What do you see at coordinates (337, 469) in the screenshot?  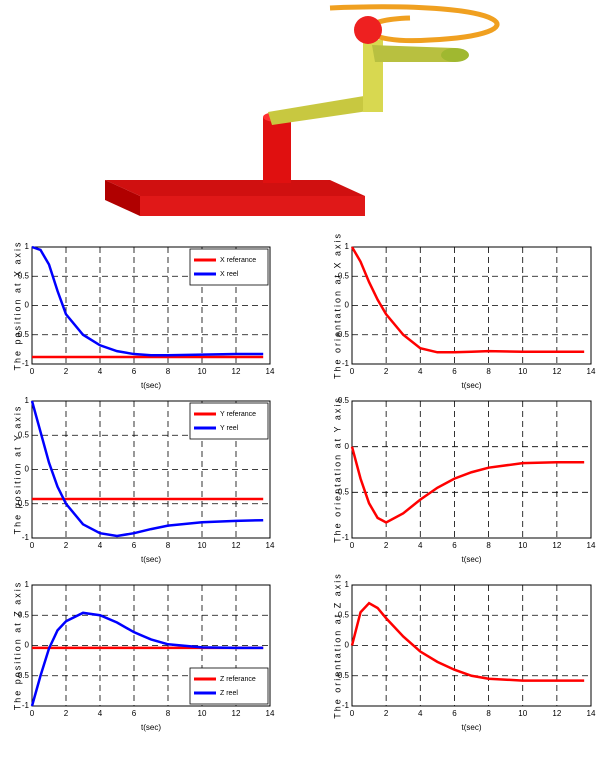 I see `y-axis-label: The orientation at Y axis` at bounding box center [337, 469].